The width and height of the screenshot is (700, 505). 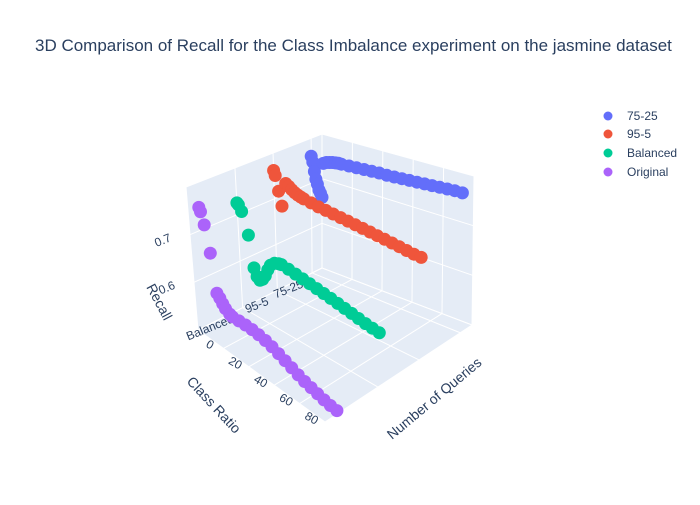 What do you see at coordinates (639, 134) in the screenshot?
I see `legend-label: 95-5` at bounding box center [639, 134].